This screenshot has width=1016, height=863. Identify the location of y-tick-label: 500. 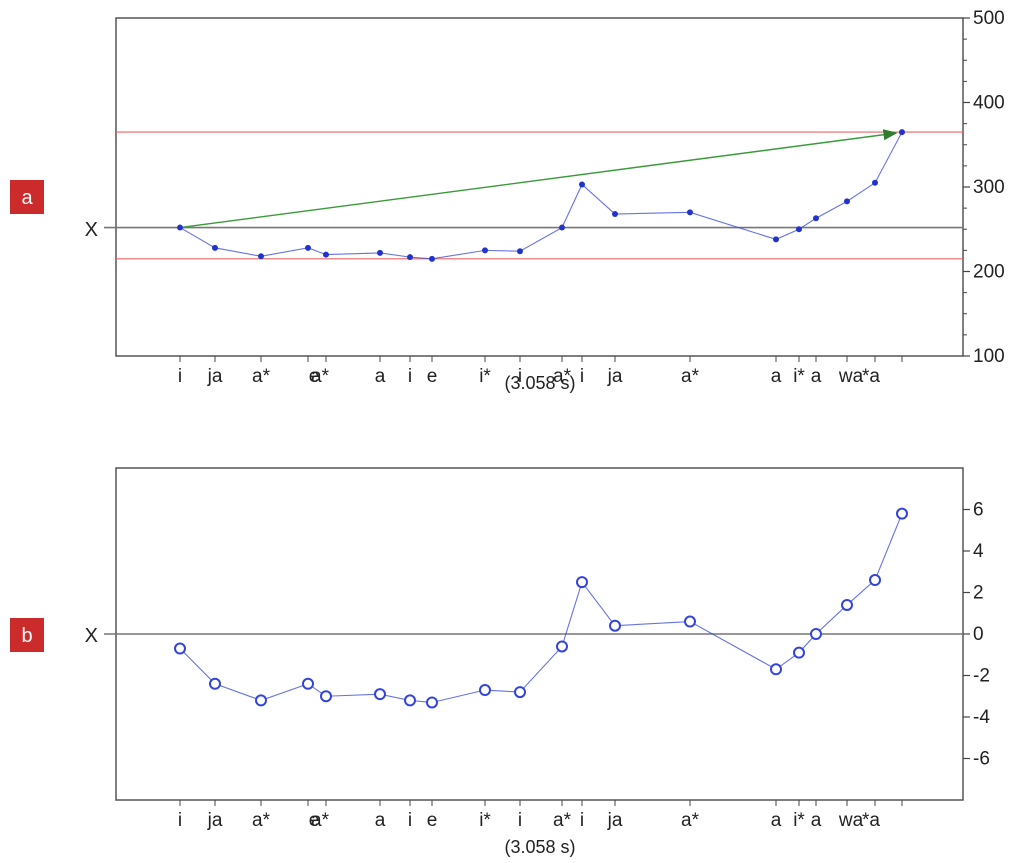
(989, 18).